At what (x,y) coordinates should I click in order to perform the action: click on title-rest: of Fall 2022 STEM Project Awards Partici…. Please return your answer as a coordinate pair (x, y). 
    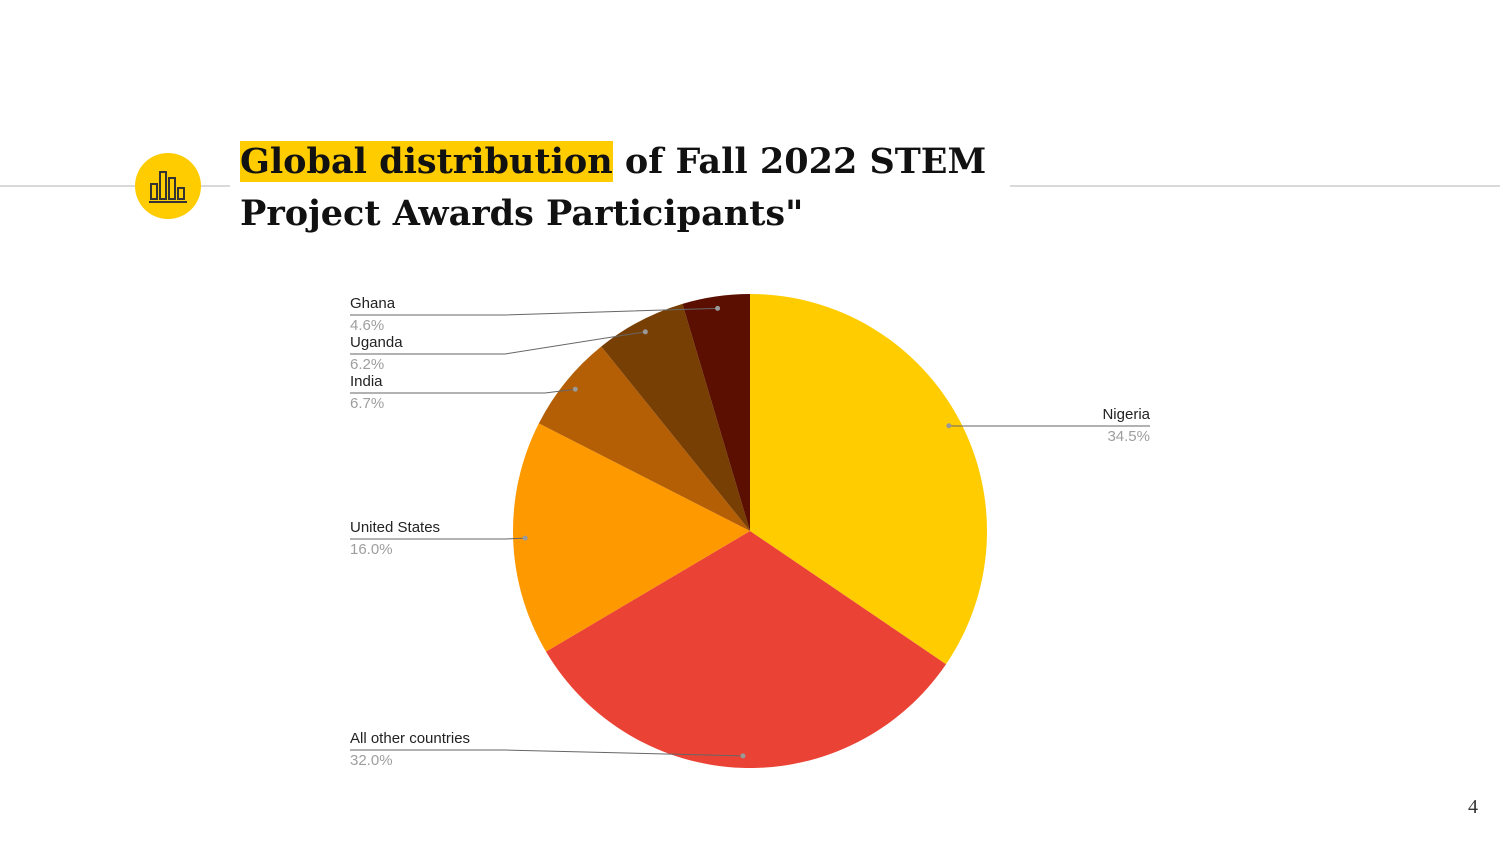
    Looking at the image, I should click on (613, 187).